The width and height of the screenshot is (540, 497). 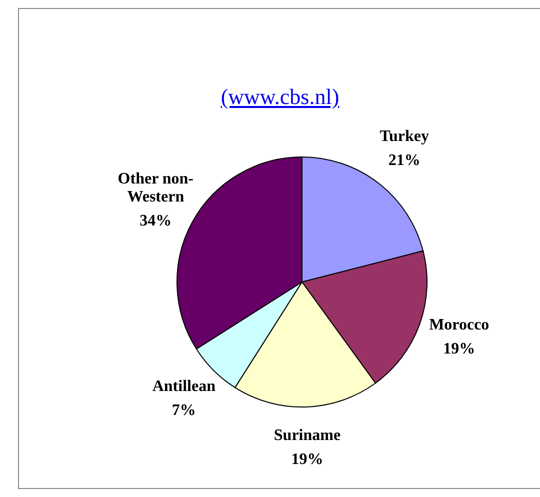 What do you see at coordinates (156, 221) in the screenshot?
I see `data-label: 34%` at bounding box center [156, 221].